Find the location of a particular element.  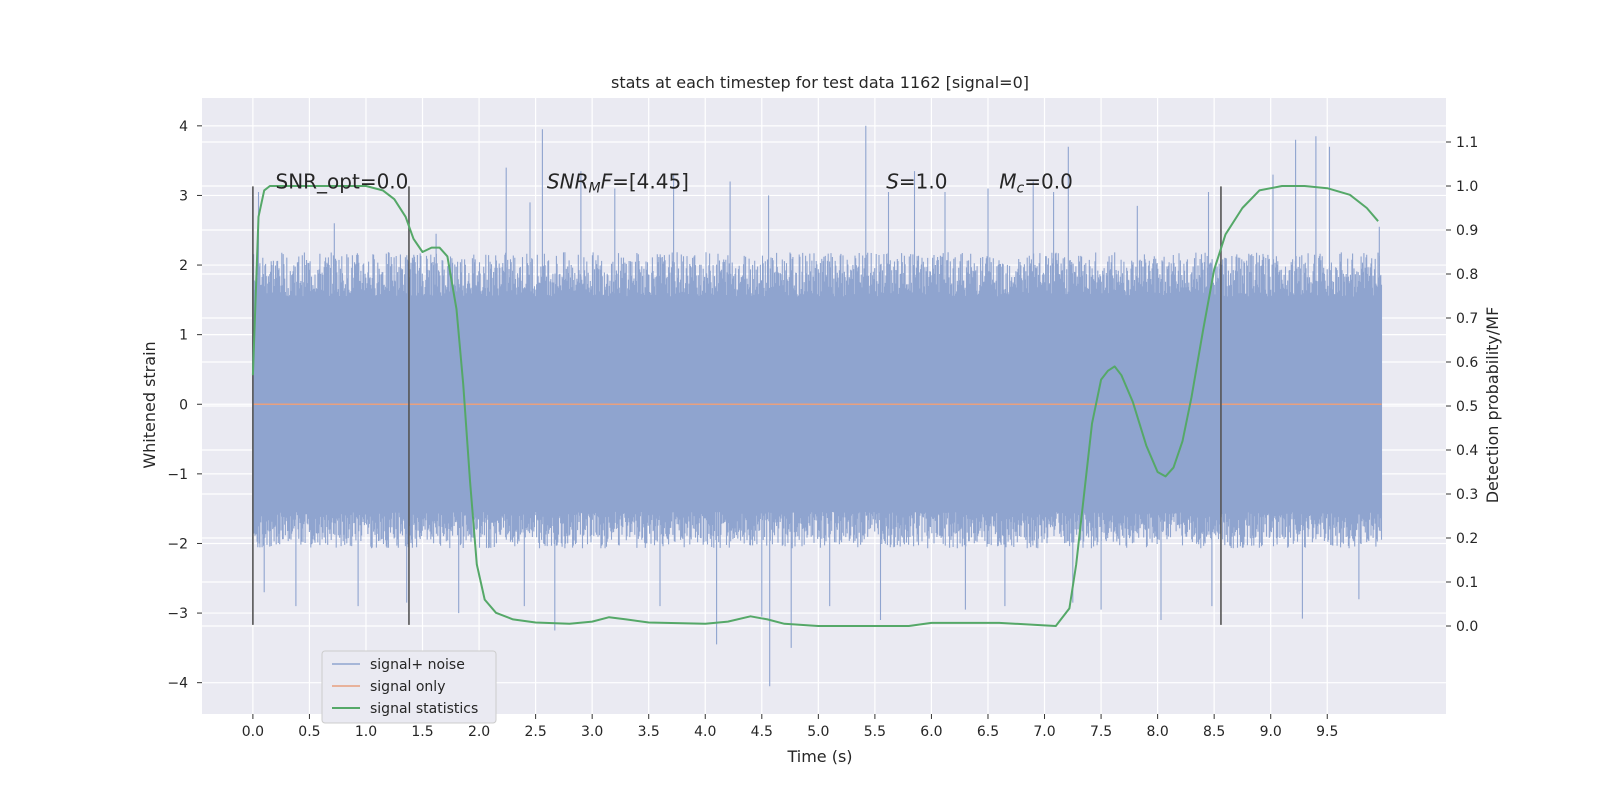

y-left-tick-label: 1 is located at coordinates (183, 336).